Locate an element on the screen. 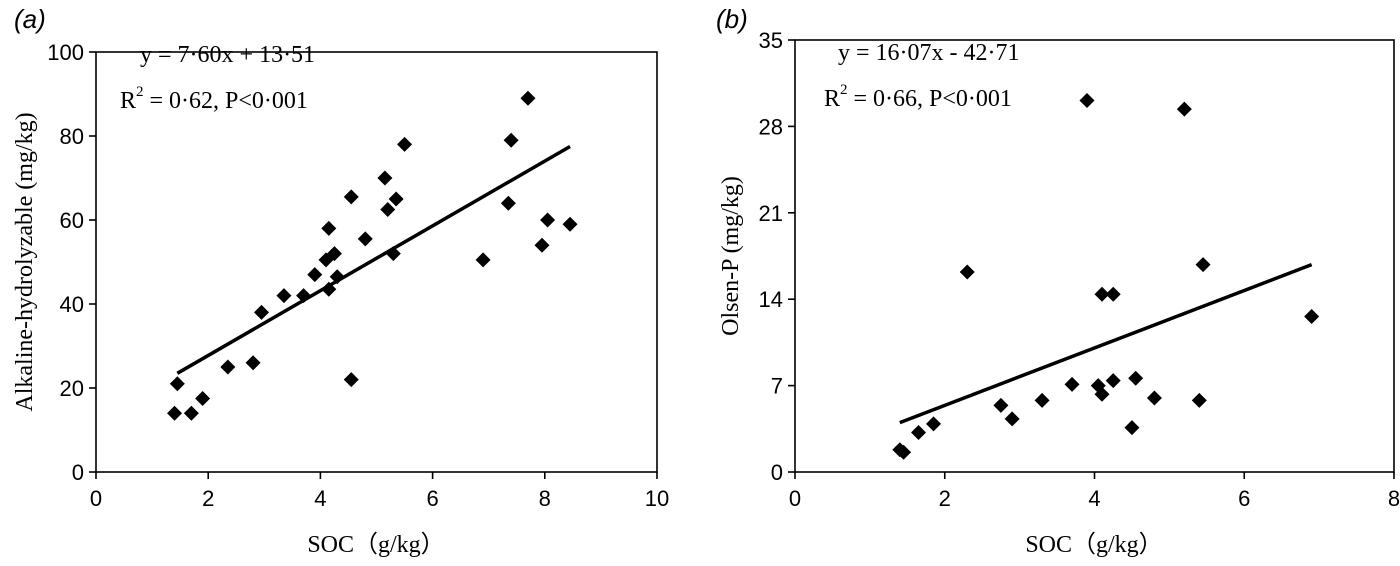 This screenshot has height=566, width=1400. panel-a-r2-sup: 2 is located at coordinates (140, 92).